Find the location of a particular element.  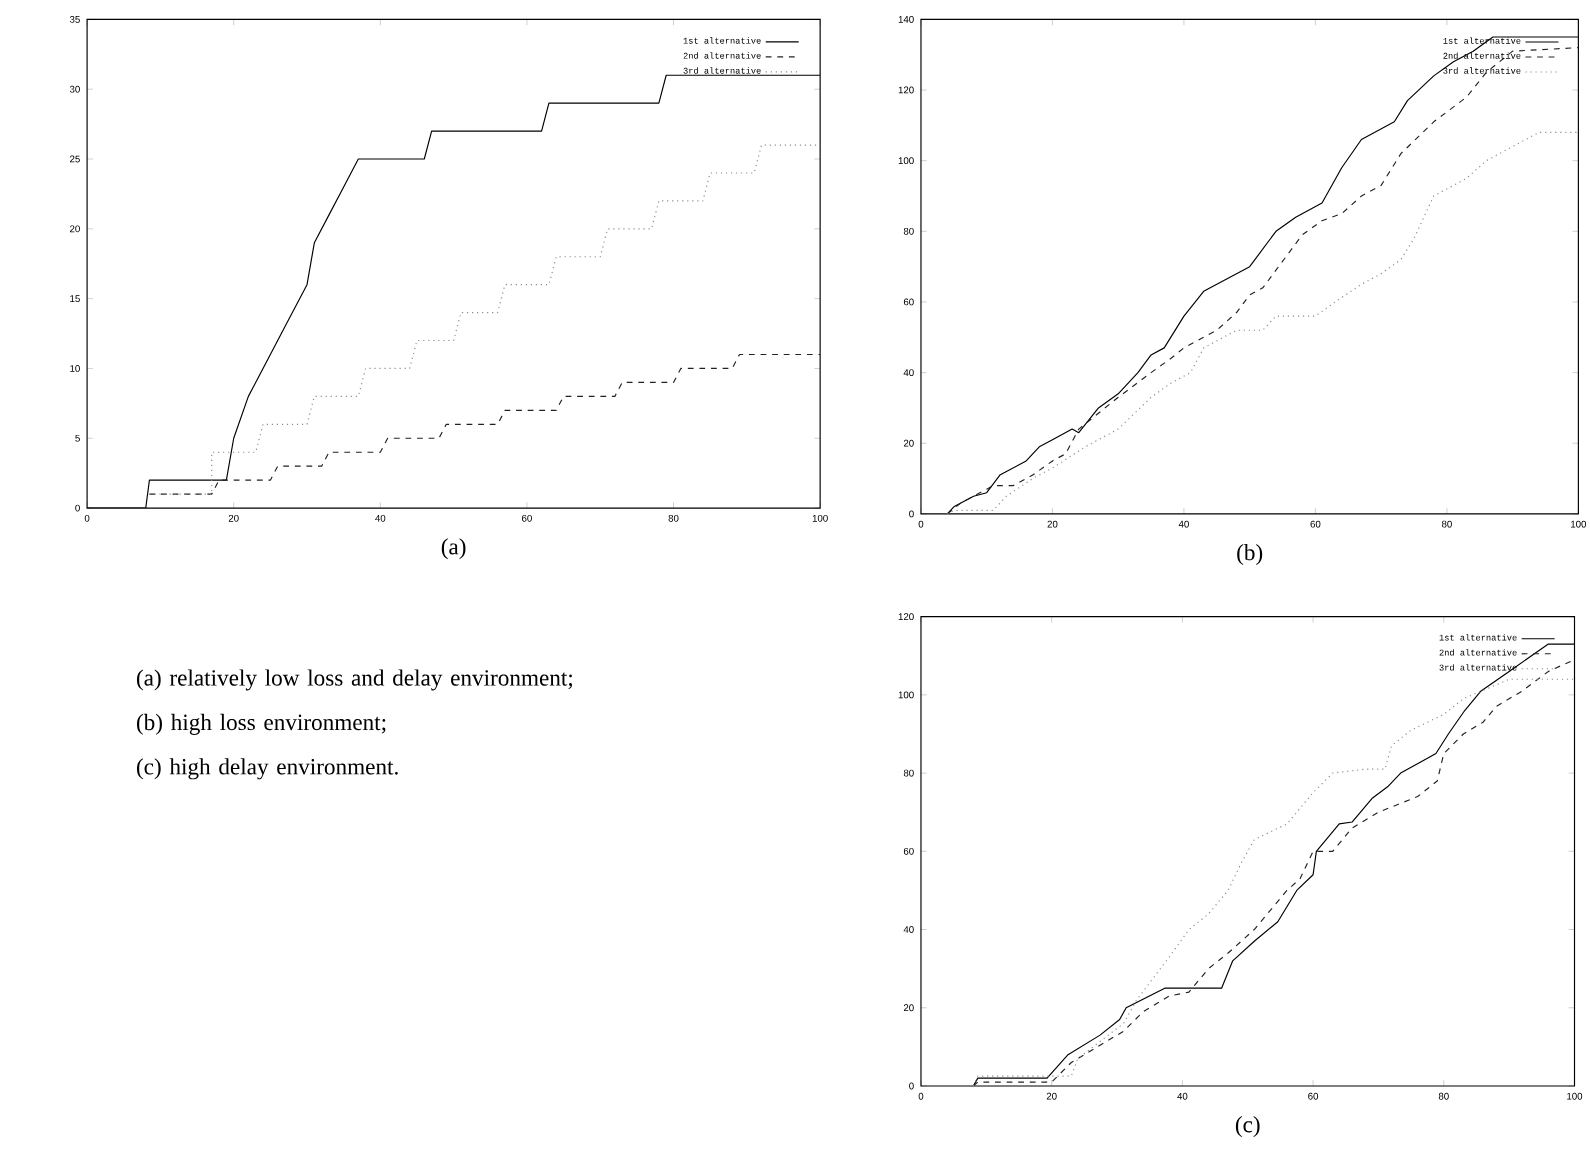

text: (c) is located at coordinates (1247, 1127).